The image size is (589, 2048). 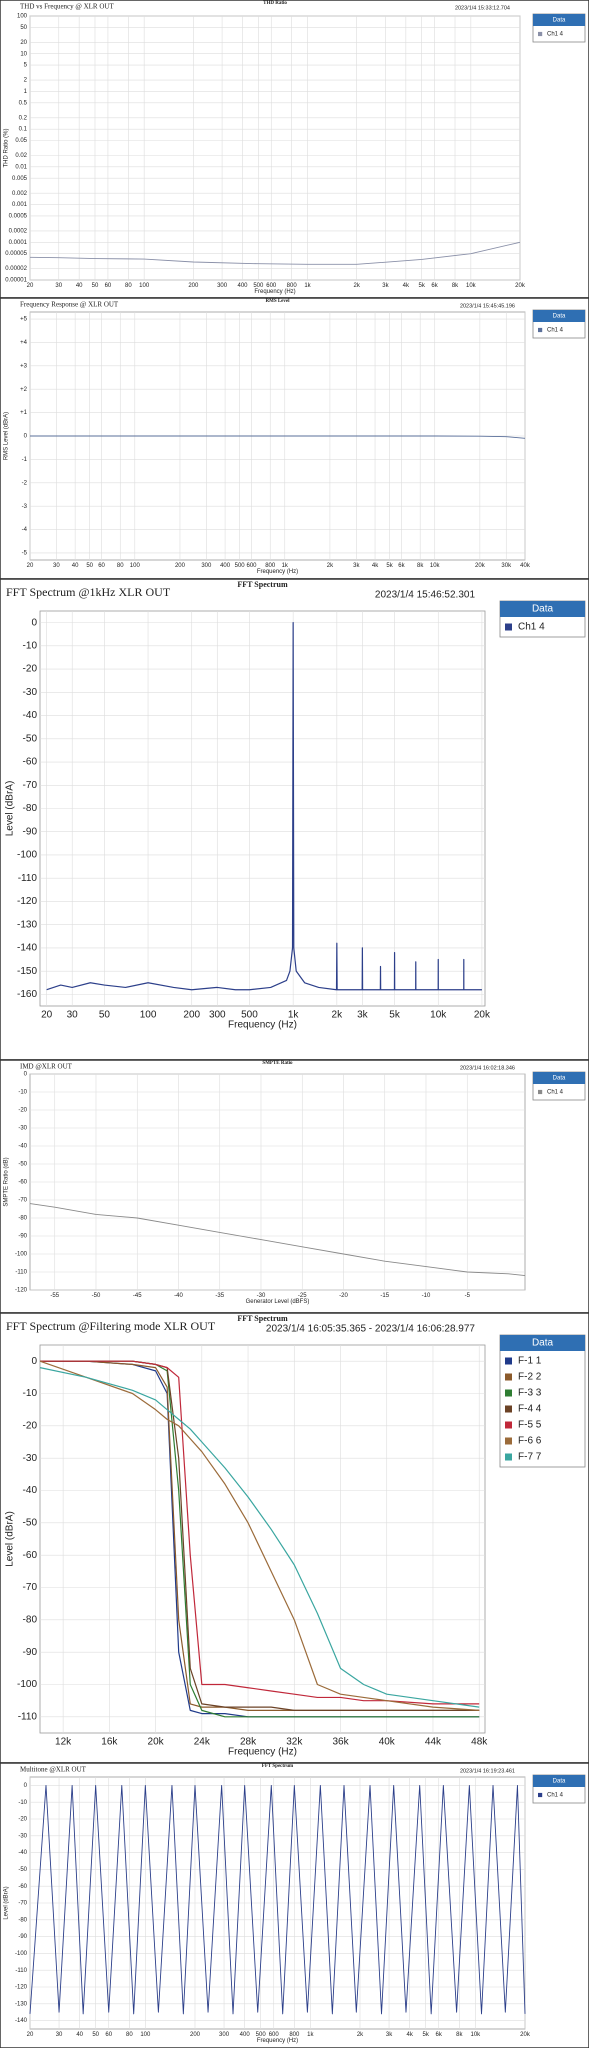 What do you see at coordinates (24, 390) in the screenshot?
I see `y-tick-label: +2` at bounding box center [24, 390].